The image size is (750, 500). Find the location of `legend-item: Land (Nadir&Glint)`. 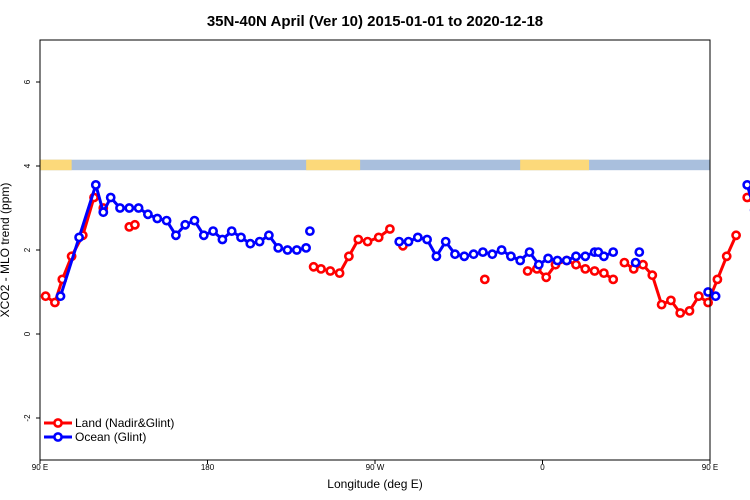

legend-item: Land (Nadir&Glint) is located at coordinates (109, 423).